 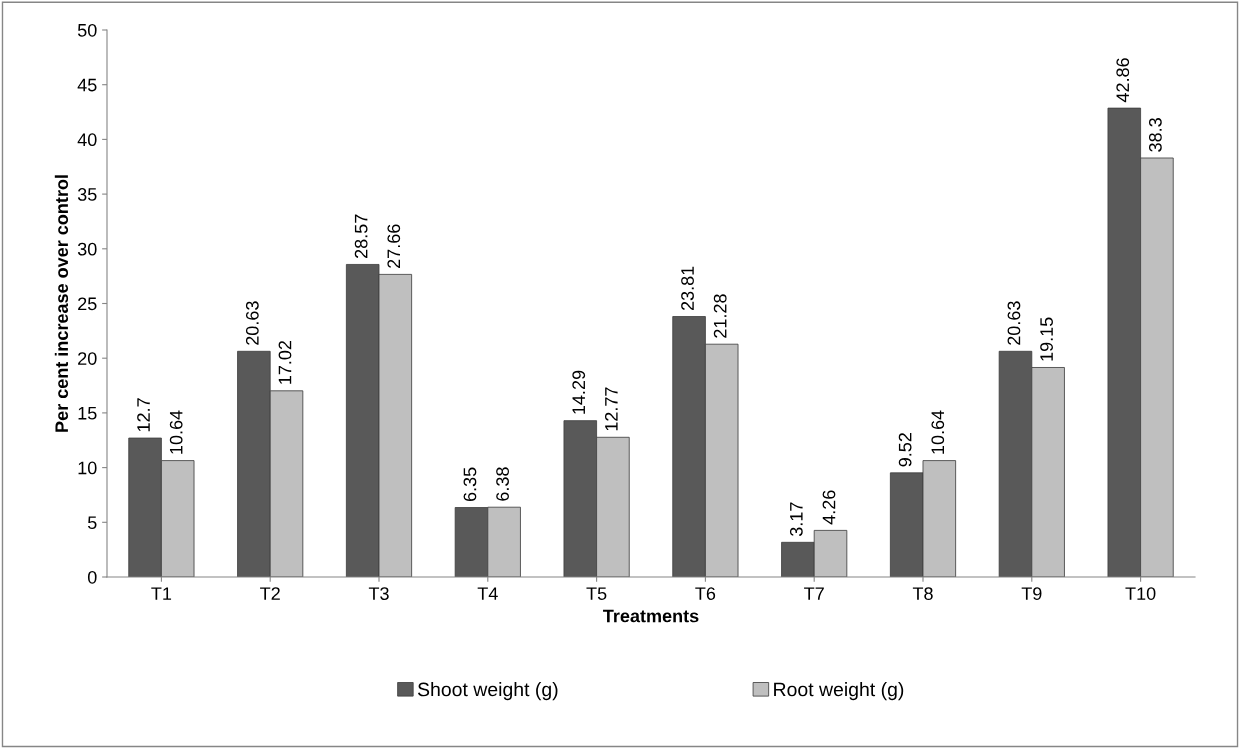 I want to click on data-label: 23.81, so click(x=687, y=288).